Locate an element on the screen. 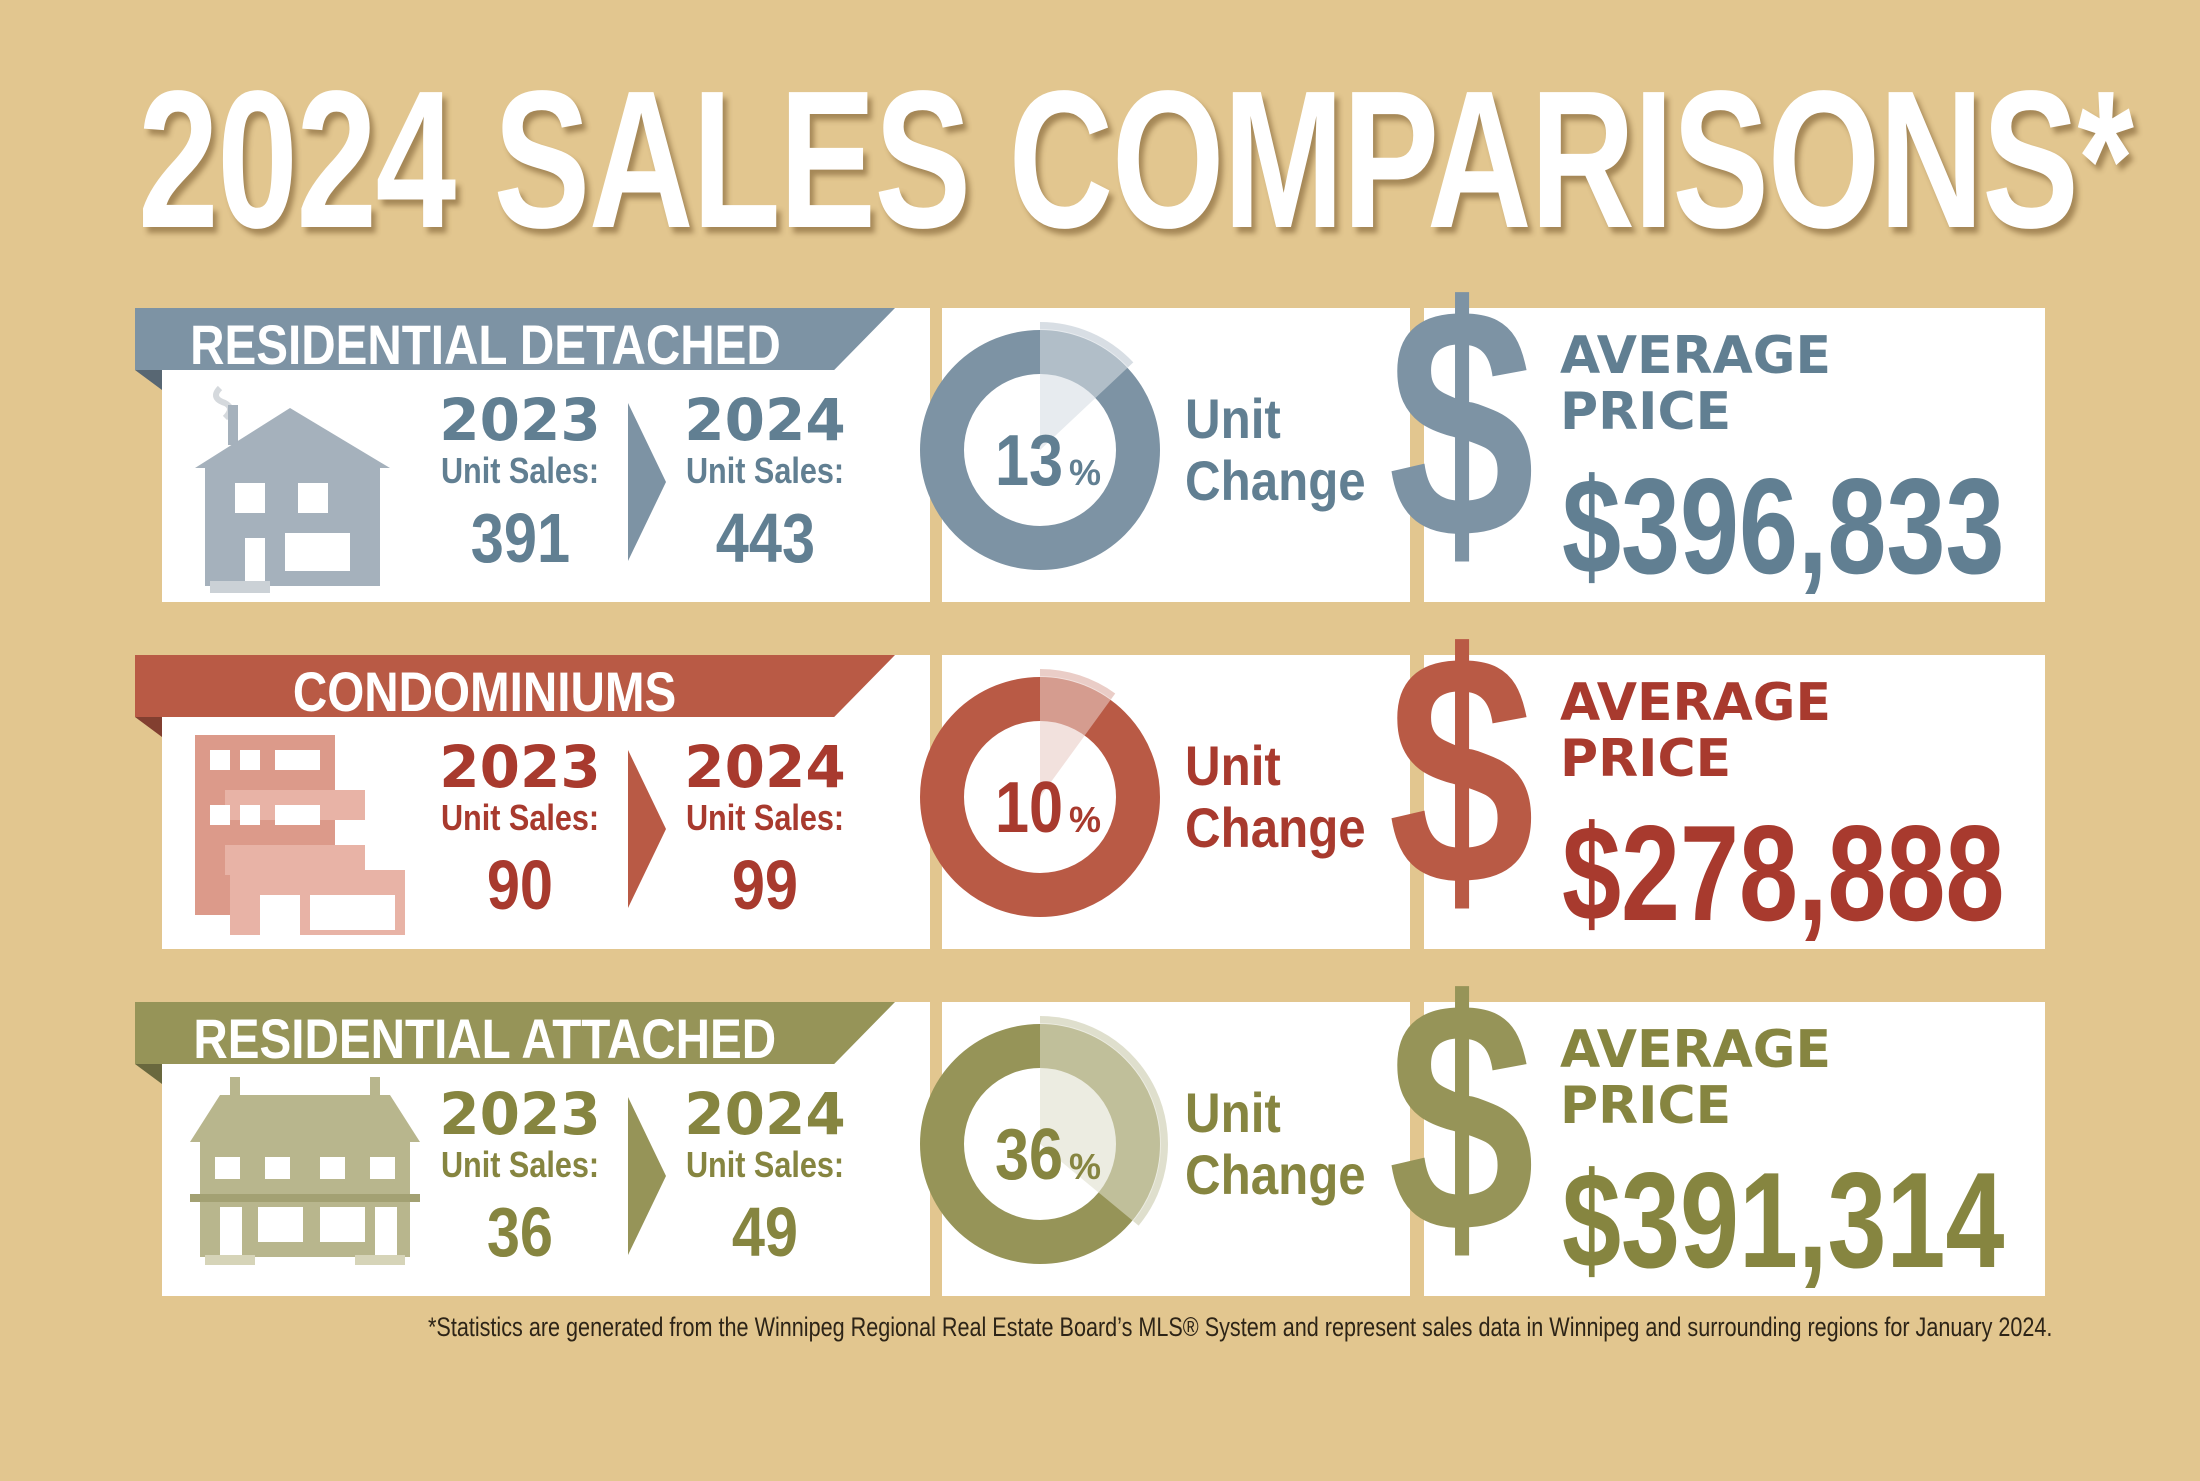 The height and width of the screenshot is (1481, 2200). category-name: CONDOMINIUMS is located at coordinates (485, 691).